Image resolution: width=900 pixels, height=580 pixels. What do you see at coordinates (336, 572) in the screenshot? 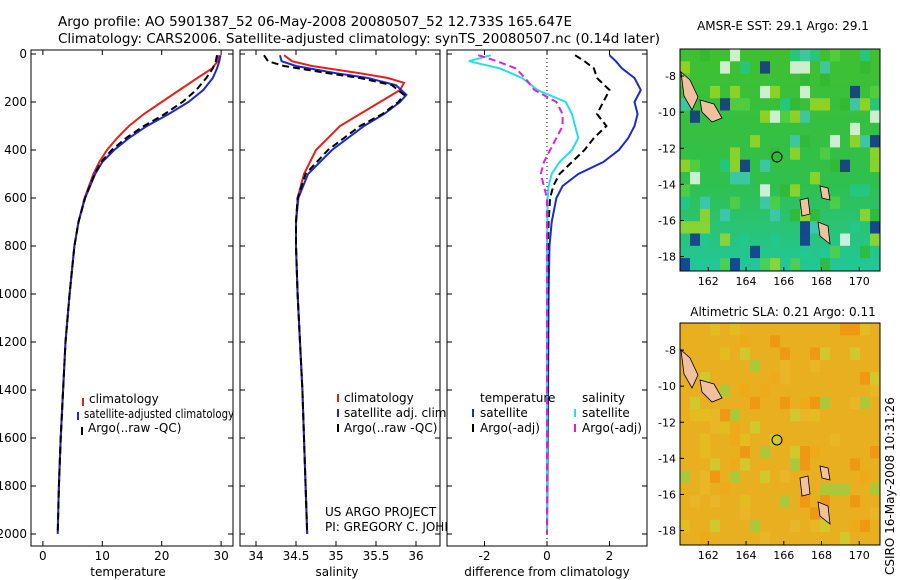
I see `salinity-xlabel: salinity` at bounding box center [336, 572].